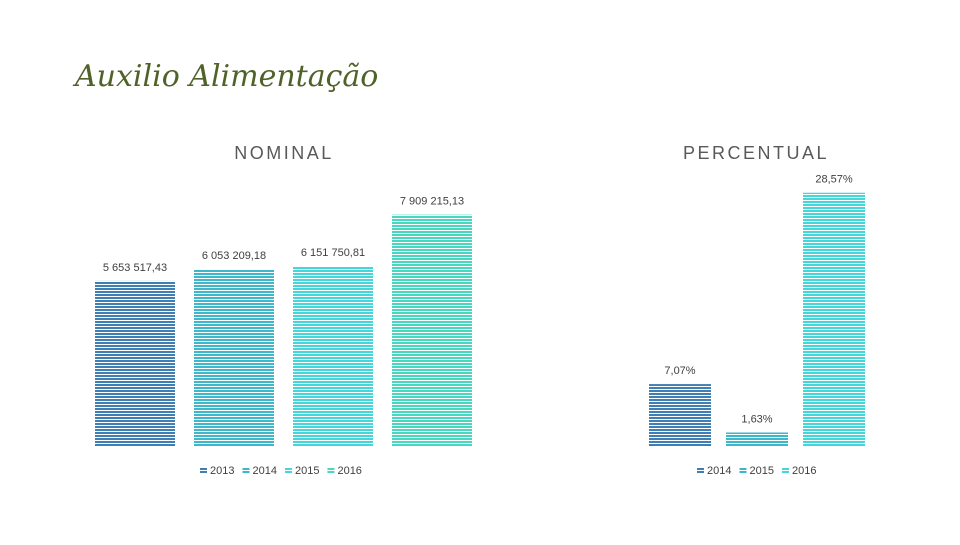 This screenshot has width=960, height=545. I want to click on chart-title: NOMINAL, so click(284, 153).